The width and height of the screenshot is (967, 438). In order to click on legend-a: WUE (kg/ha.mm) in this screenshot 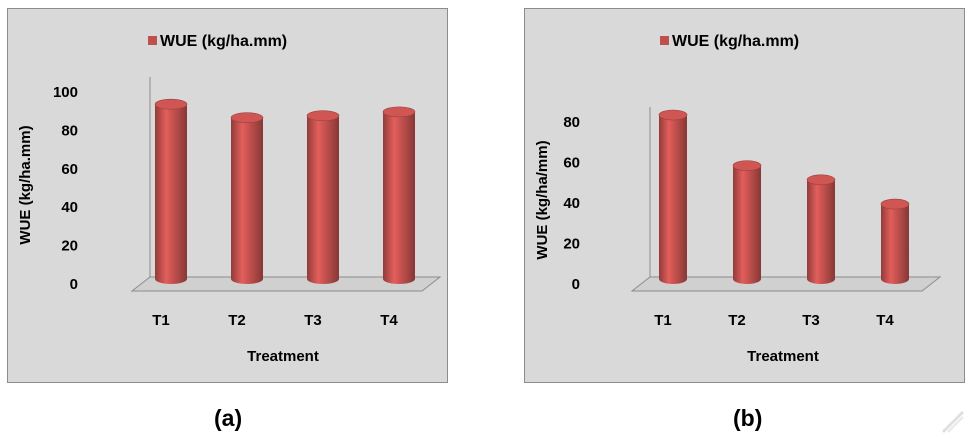, I will do `click(217, 41)`.